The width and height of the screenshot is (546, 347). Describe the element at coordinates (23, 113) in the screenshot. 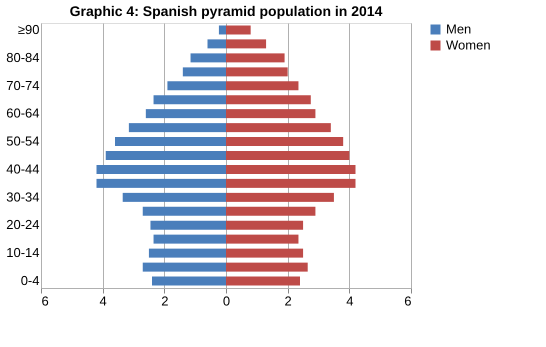

I see `y-tick-label: 60-64` at that location.